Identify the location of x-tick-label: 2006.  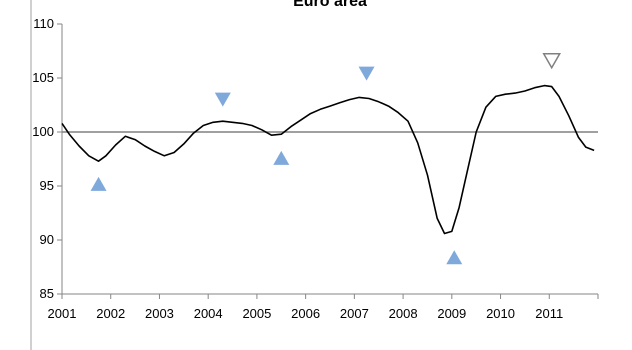
(305, 313).